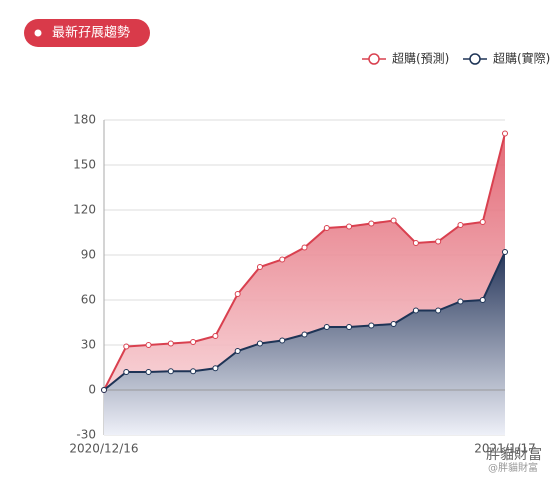  What do you see at coordinates (86, 435) in the screenshot?
I see `y-tick-label: -30` at bounding box center [86, 435].